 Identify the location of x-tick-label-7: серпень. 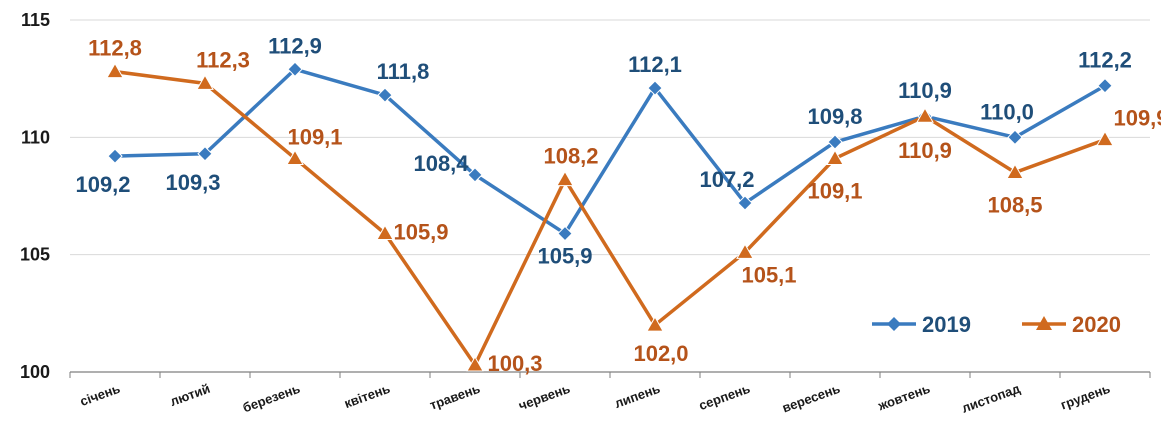
(724, 397).